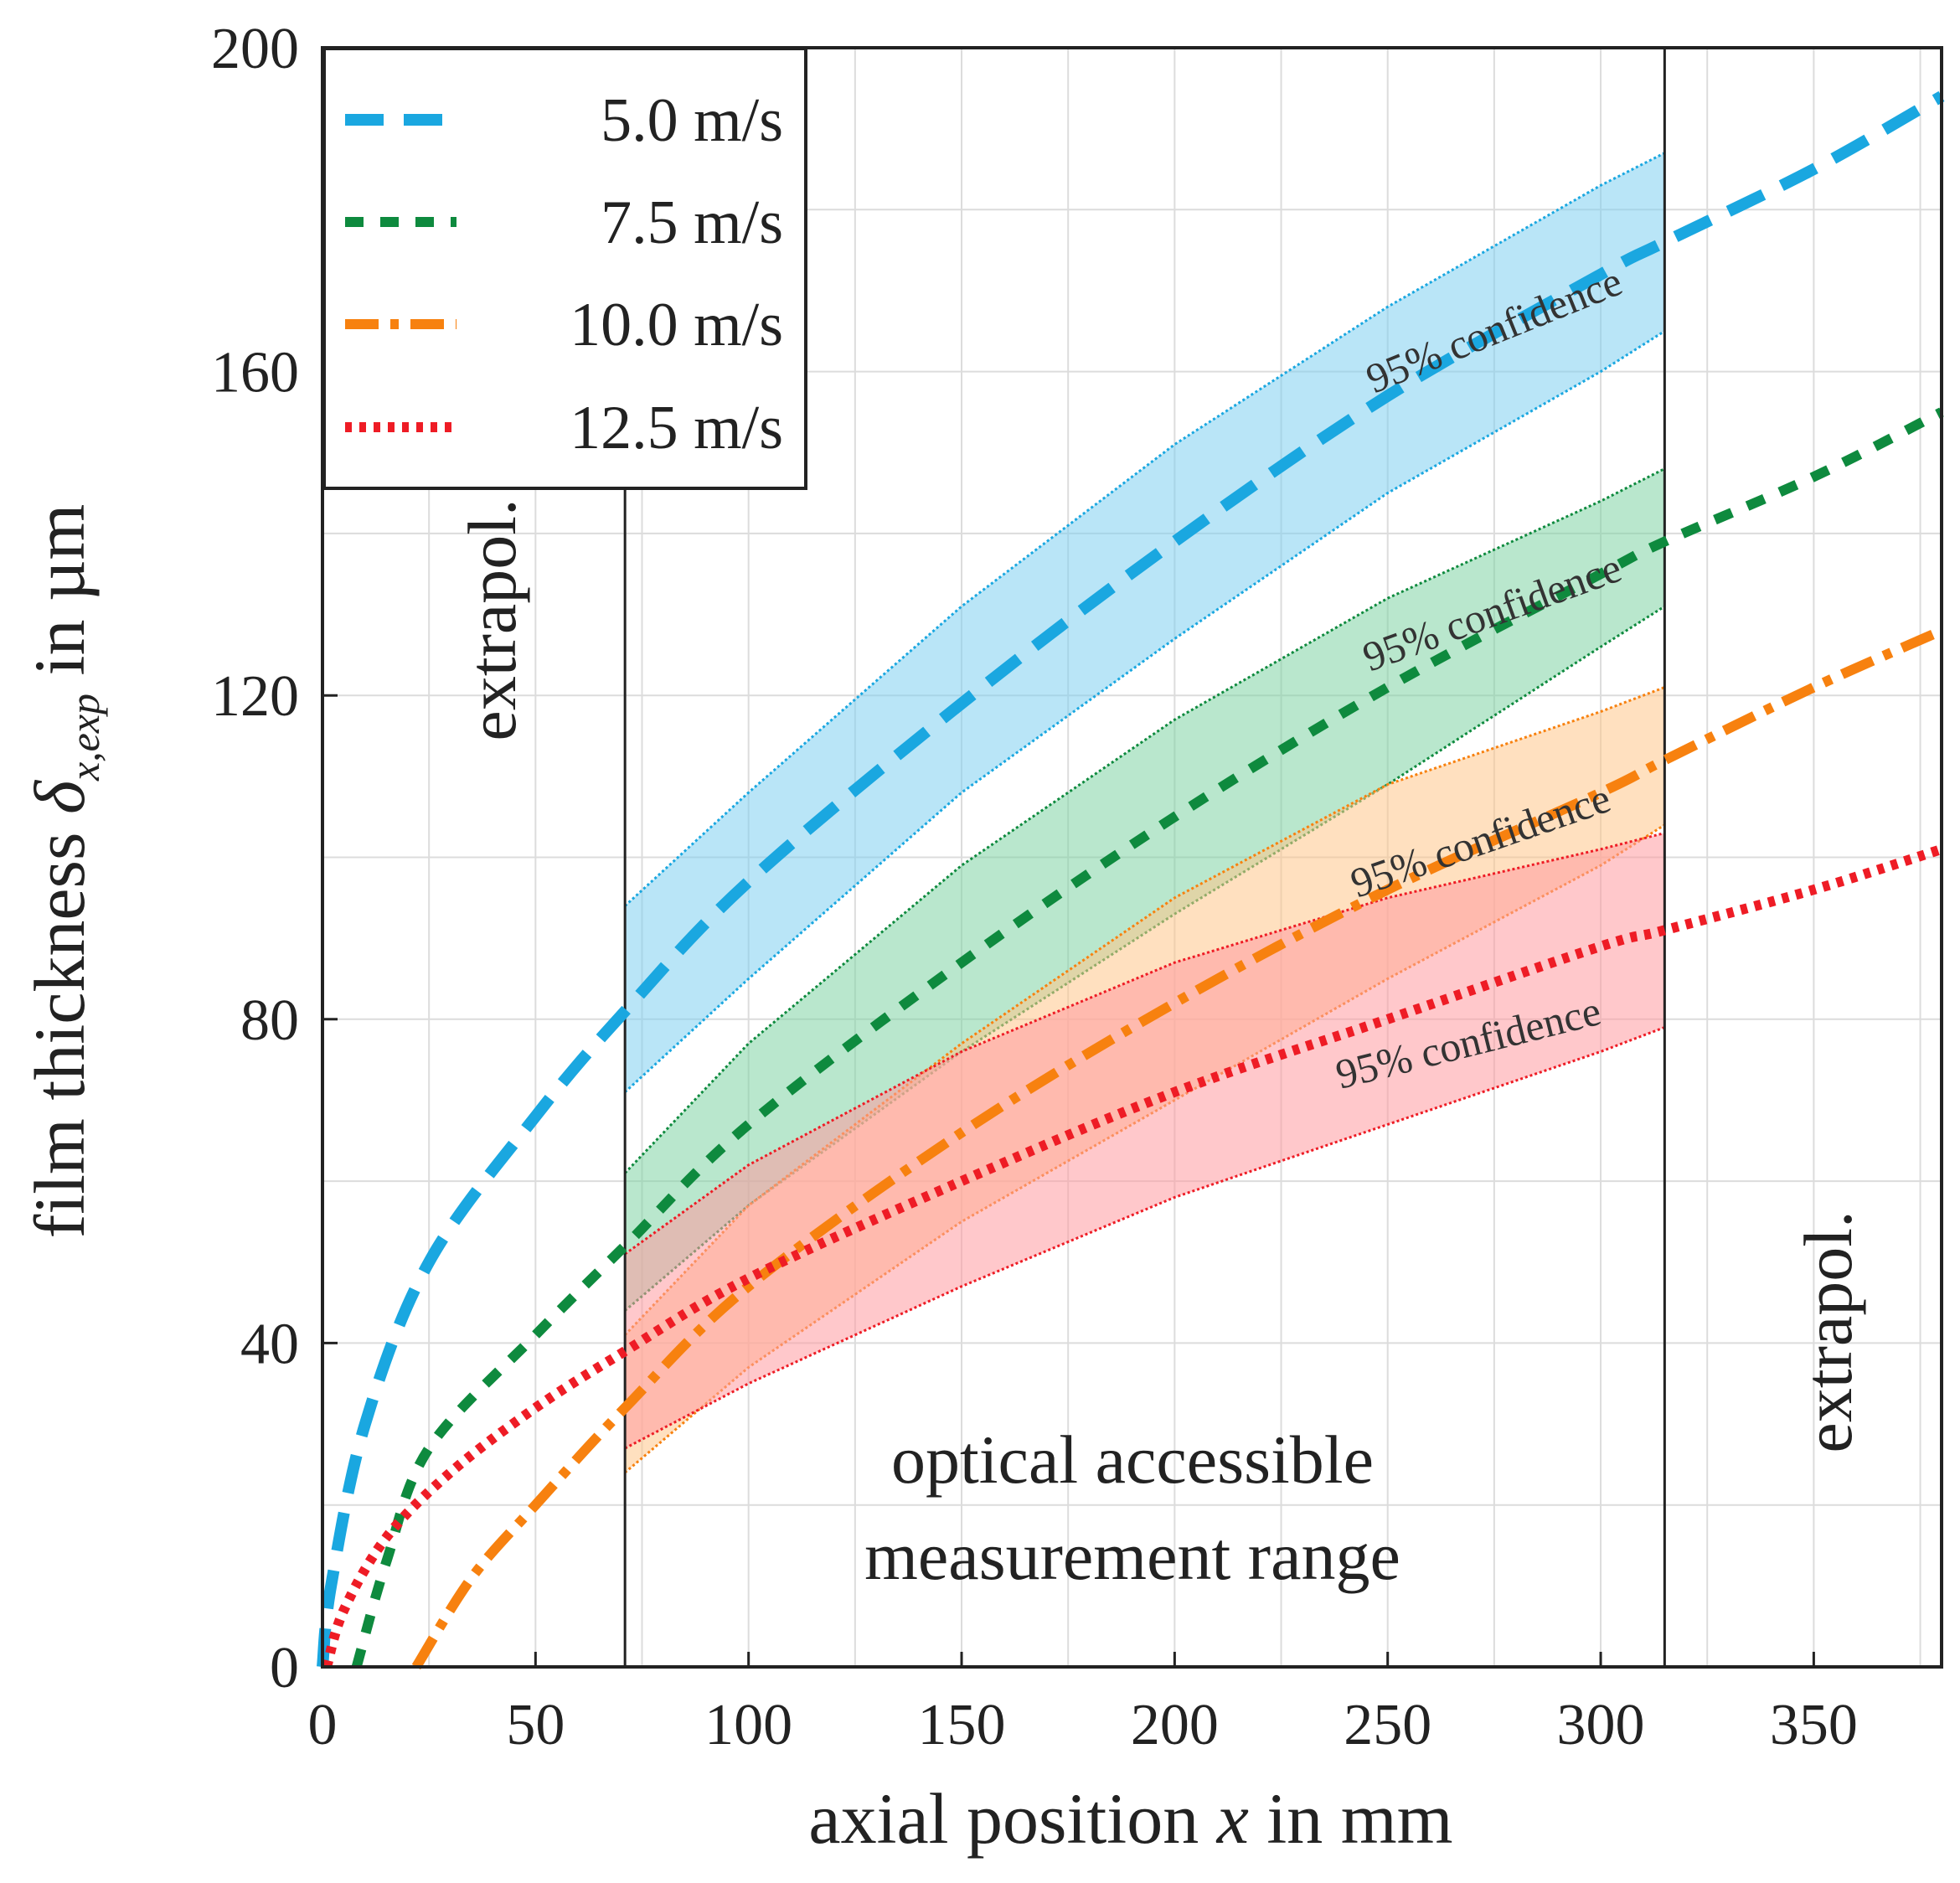 The width and height of the screenshot is (1960, 1883). I want to click on x-axis-label: axial position x in mm, so click(1130, 1818).